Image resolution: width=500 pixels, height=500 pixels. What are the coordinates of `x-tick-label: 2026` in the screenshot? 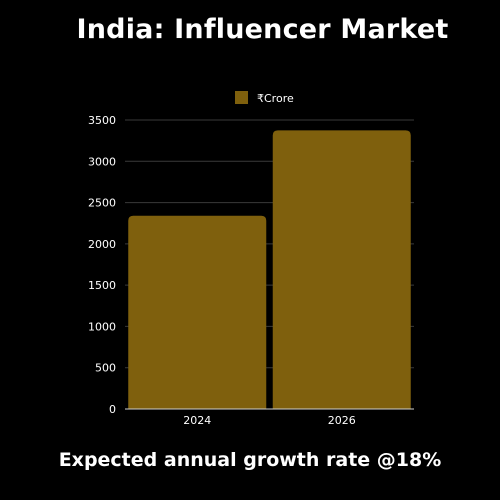 It's located at (342, 420).